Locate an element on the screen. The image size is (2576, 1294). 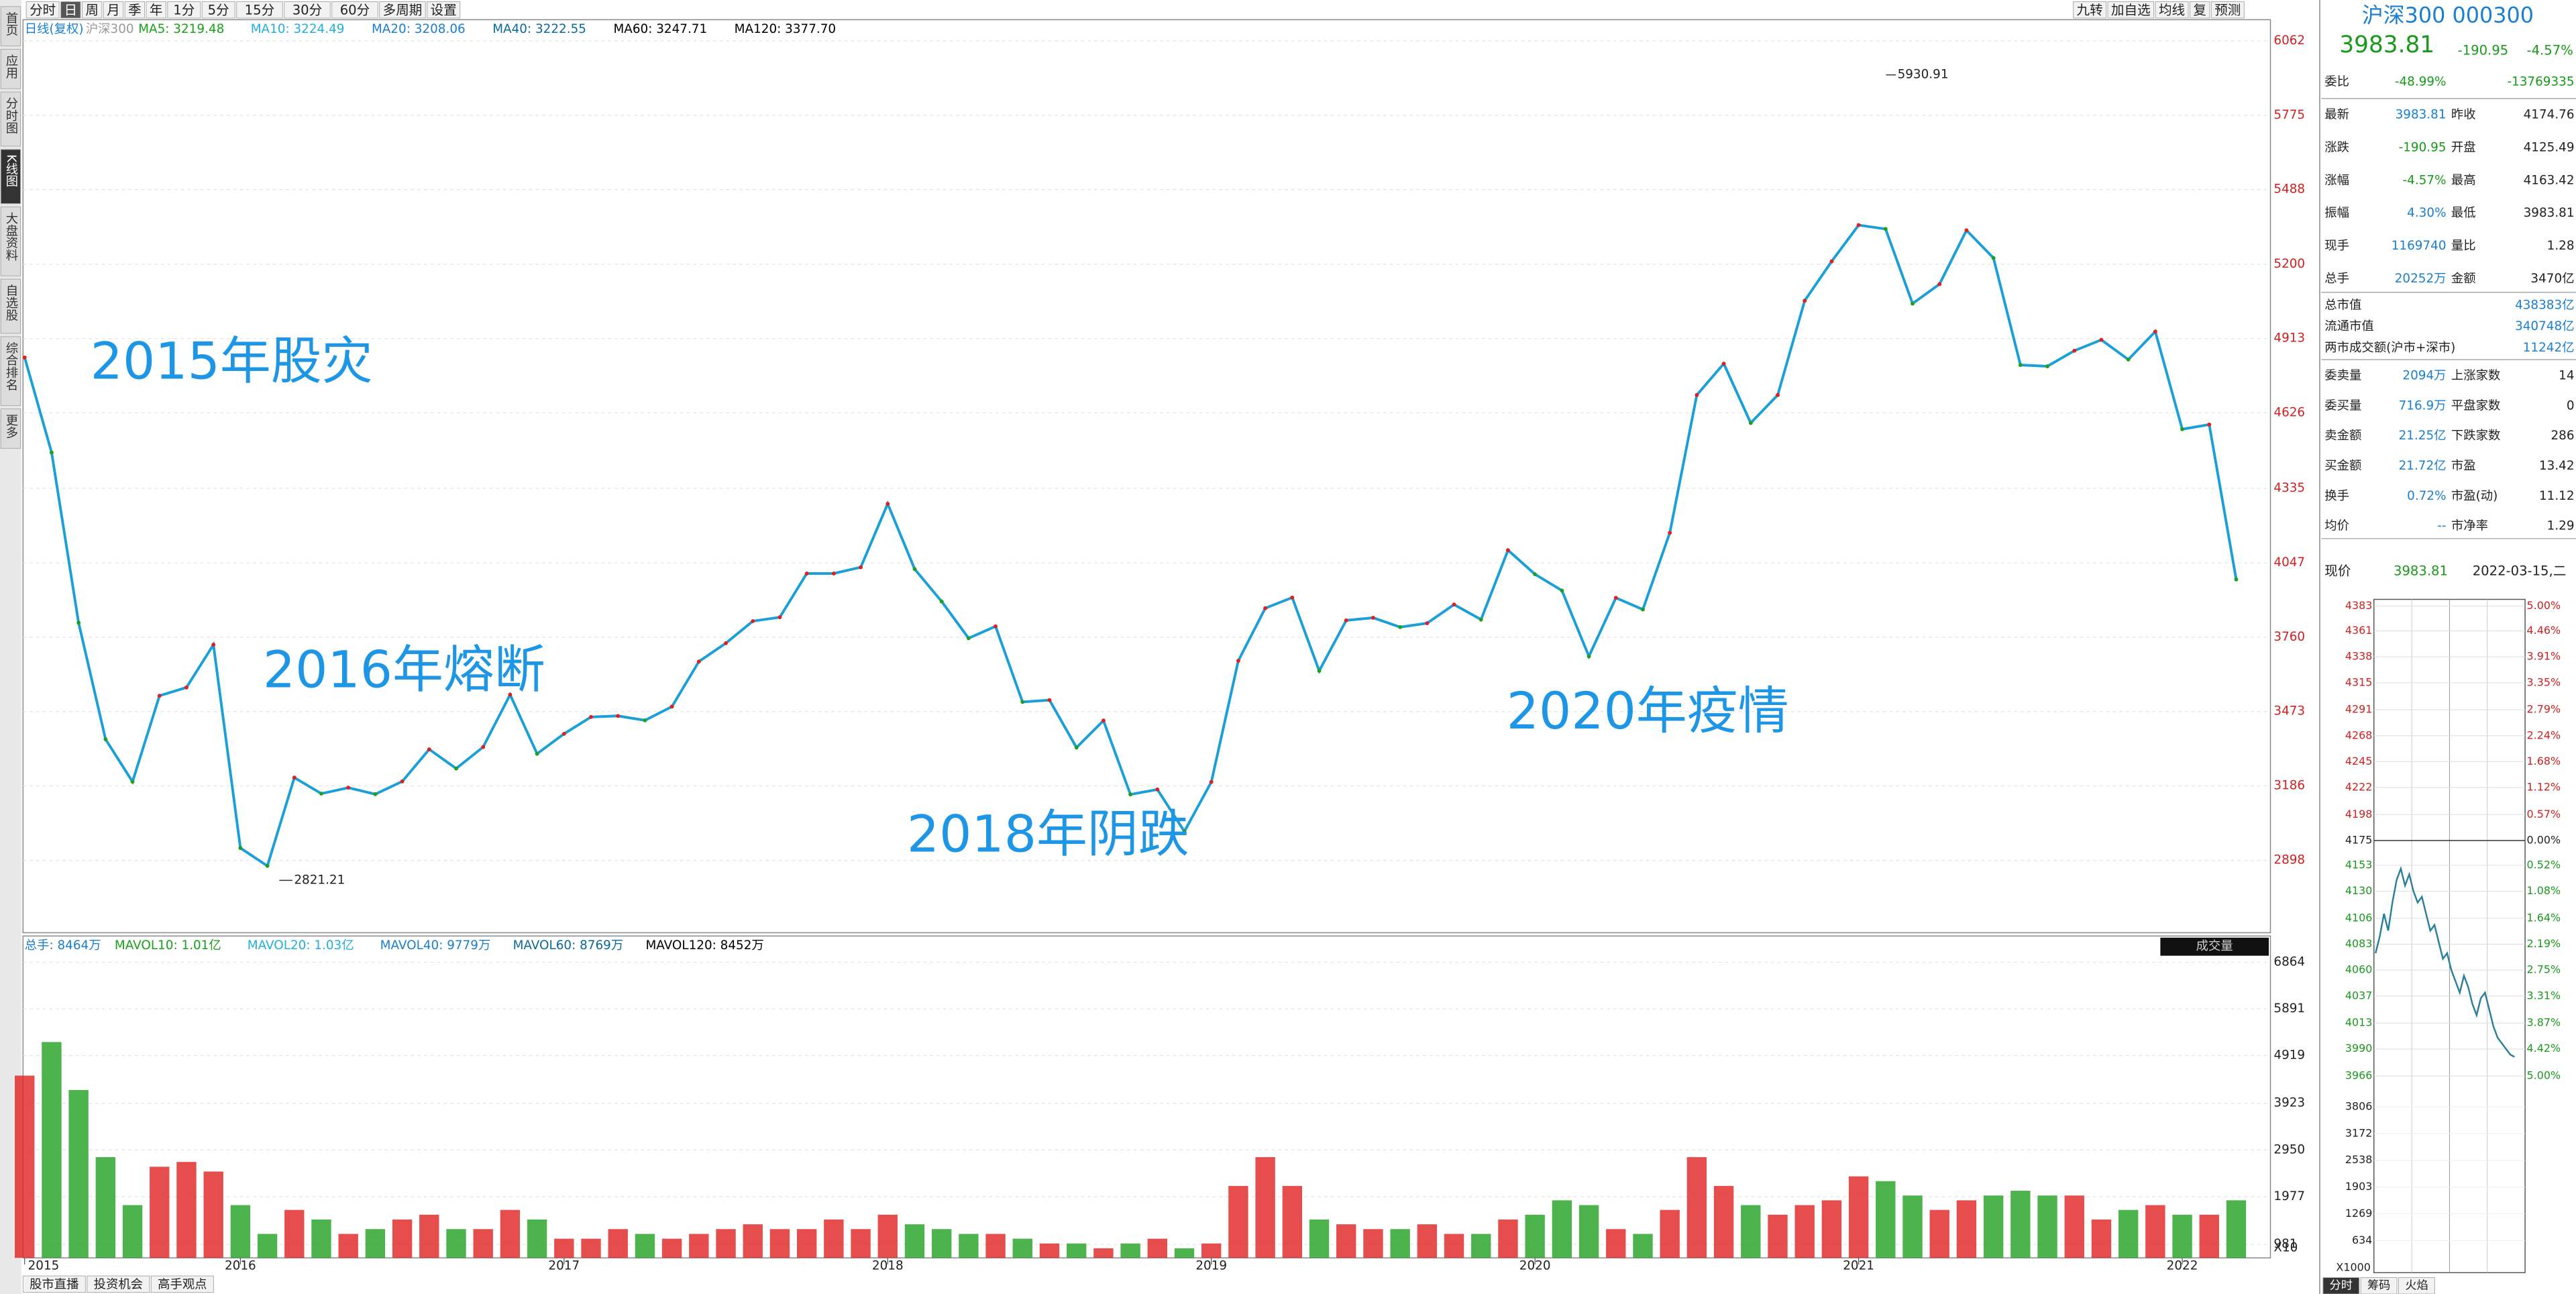
x-tick-label: 2022 is located at coordinates (2182, 1265).